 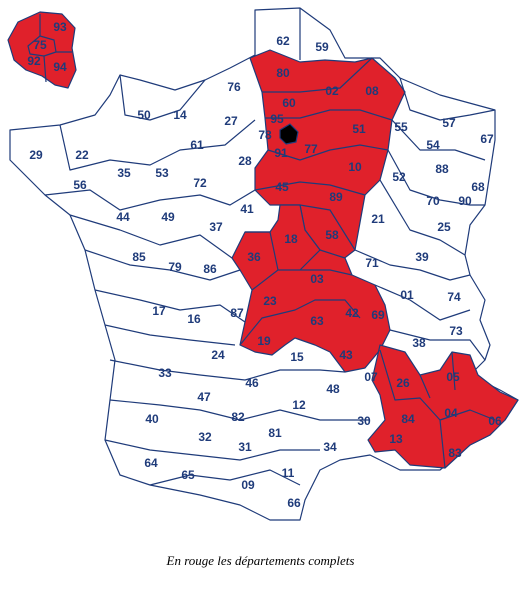 What do you see at coordinates (327, 155) in the screenshot?
I see `red-region-north` at bounding box center [327, 155].